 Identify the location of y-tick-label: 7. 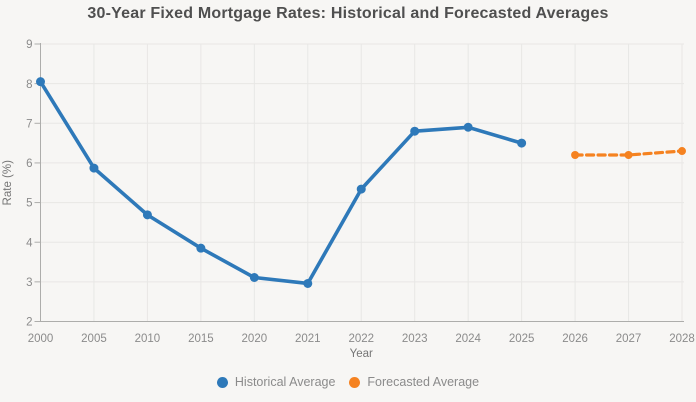
(29, 124).